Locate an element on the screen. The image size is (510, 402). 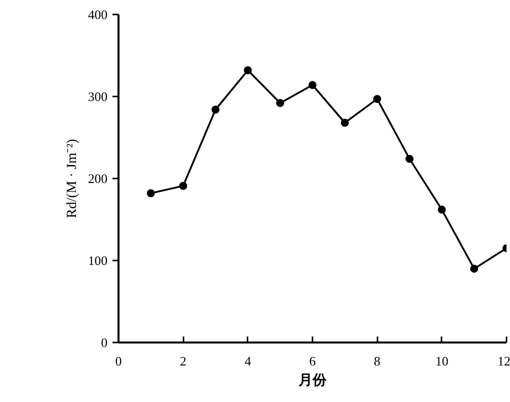
x-tick-label: 10 is located at coordinates (441, 361).